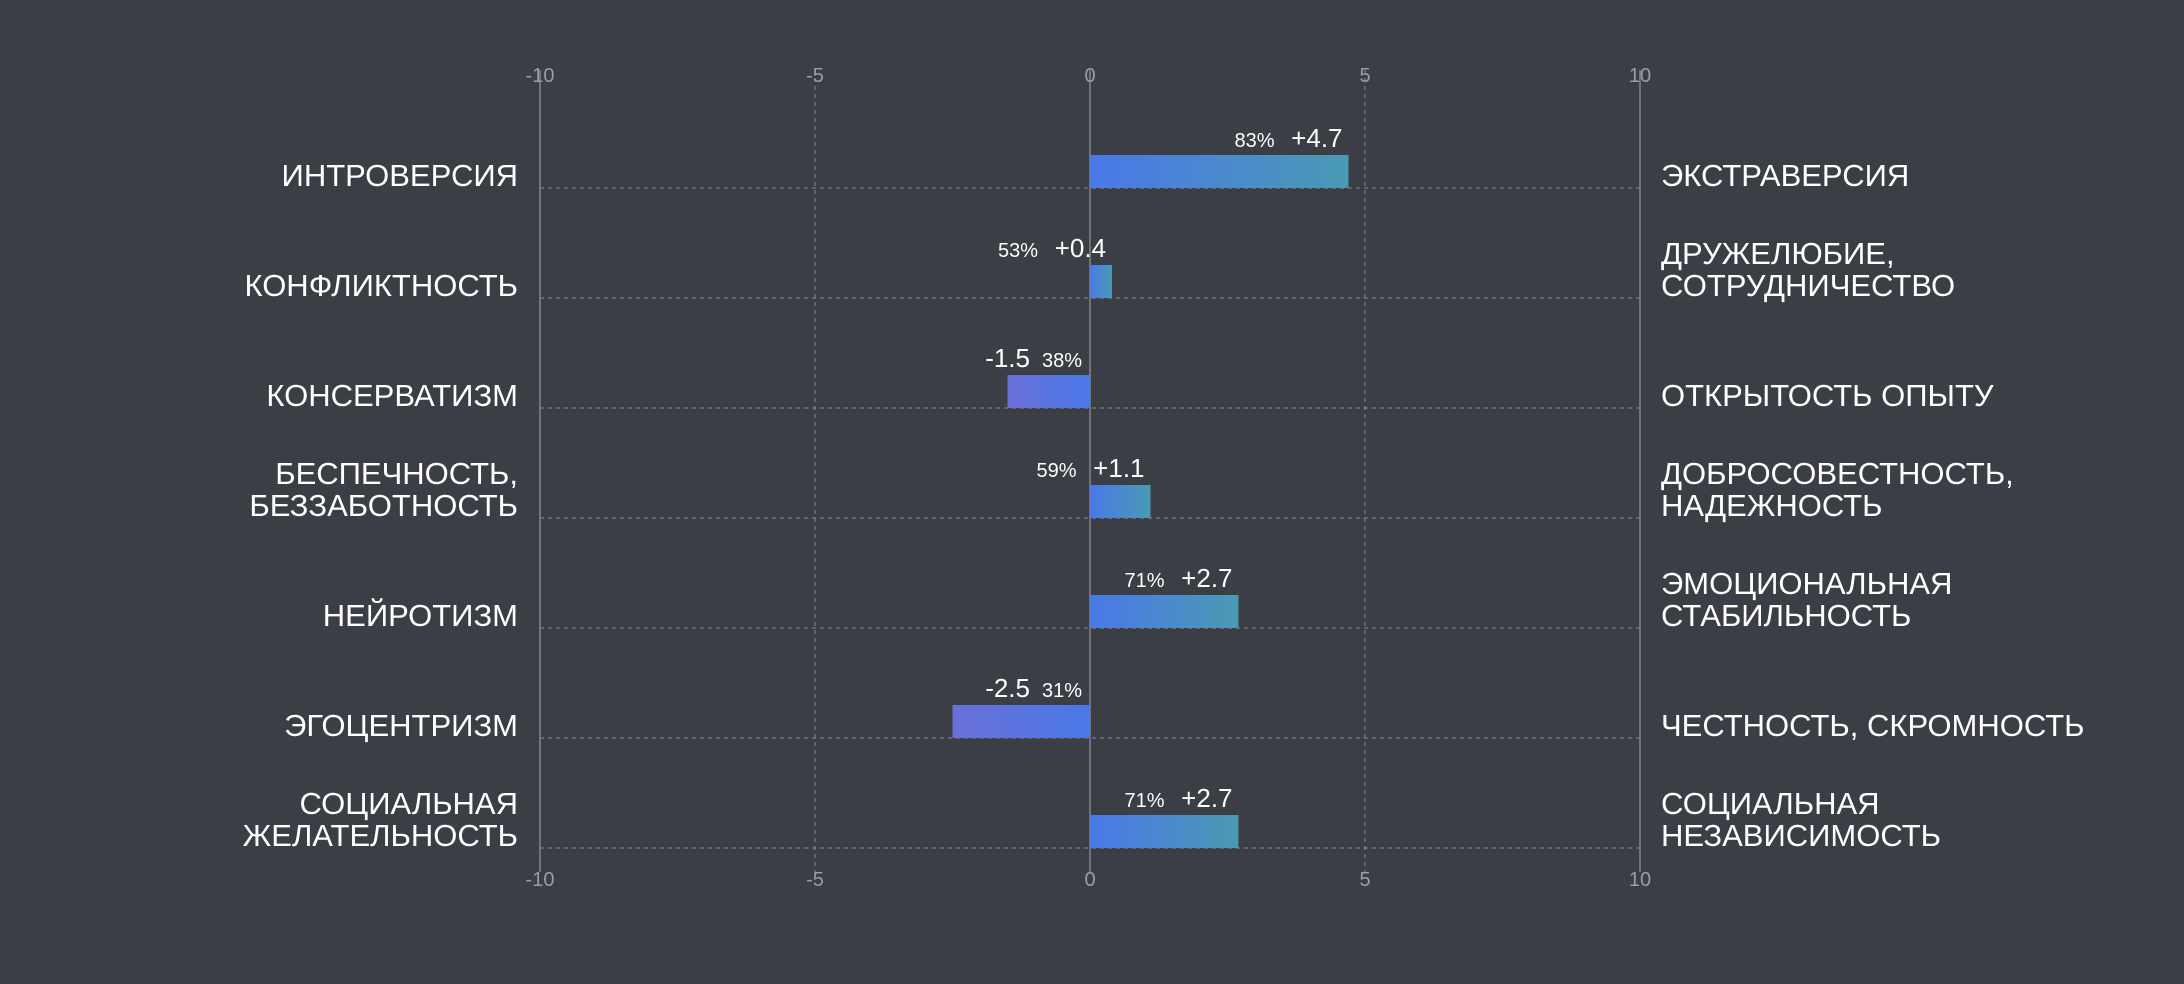 Image resolution: width=2184 pixels, height=984 pixels. Describe the element at coordinates (1772, 505) in the screenshot. I see `right-trait-label: НАДЕЖНОСТЬ` at that location.